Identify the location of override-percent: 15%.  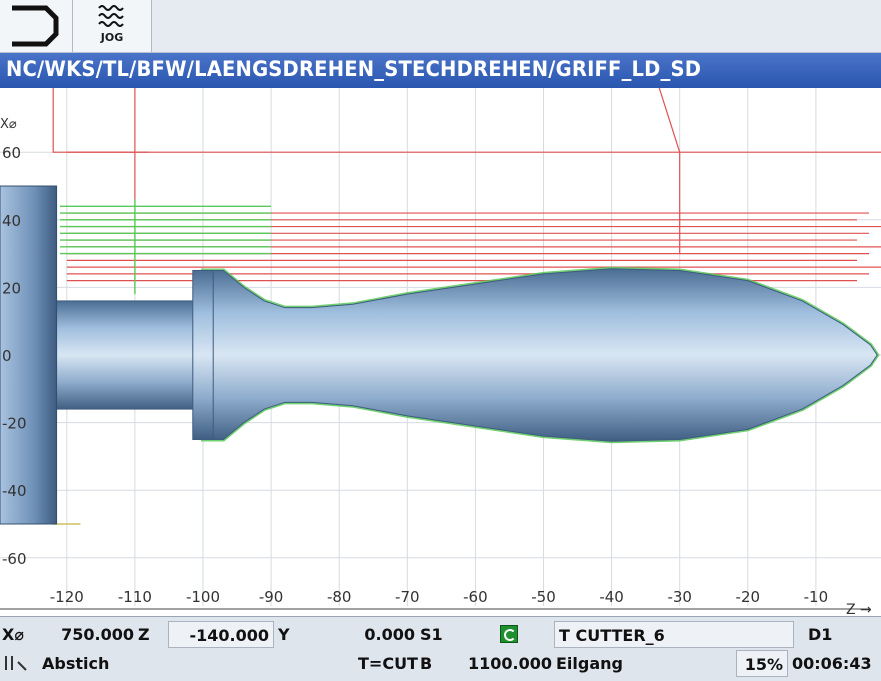
(762, 663).